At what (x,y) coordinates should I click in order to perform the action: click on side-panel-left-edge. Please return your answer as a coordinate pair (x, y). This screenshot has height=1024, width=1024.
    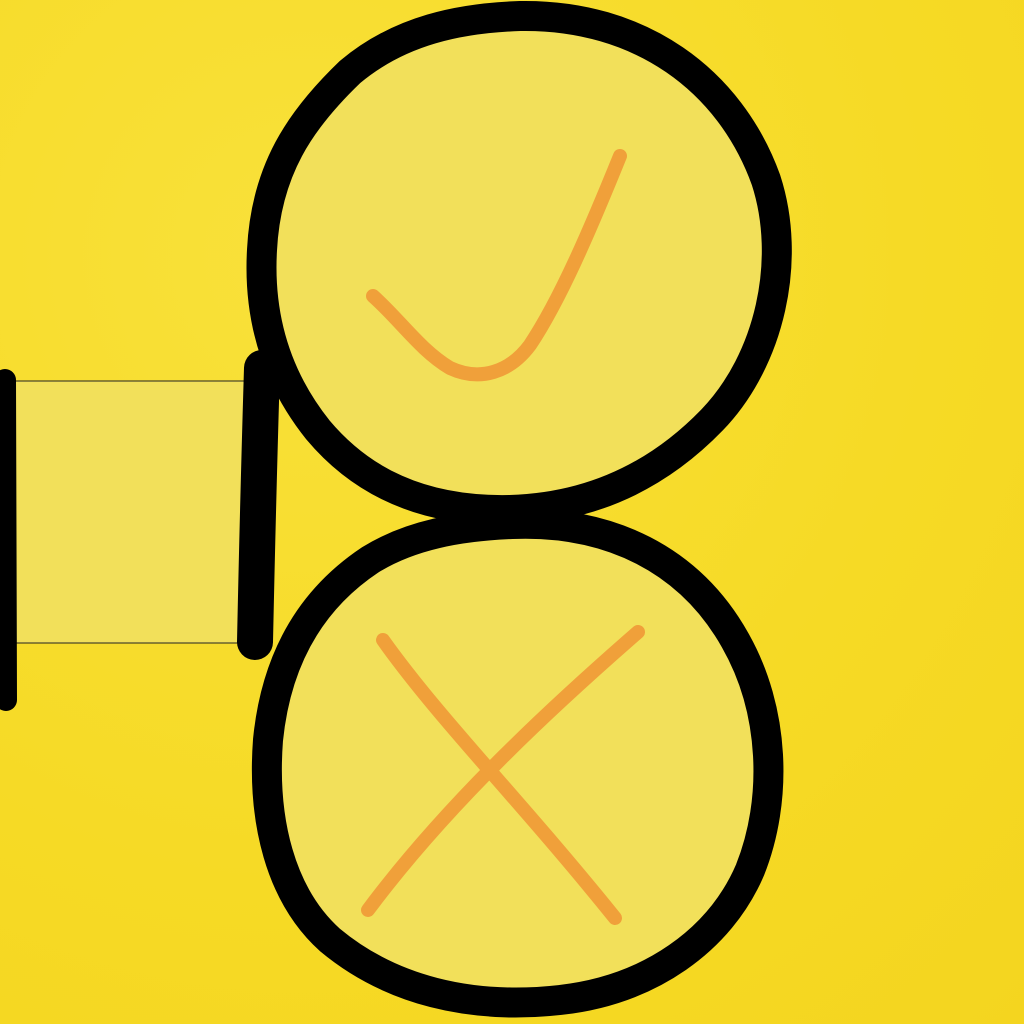
    Looking at the image, I should click on (8, 540).